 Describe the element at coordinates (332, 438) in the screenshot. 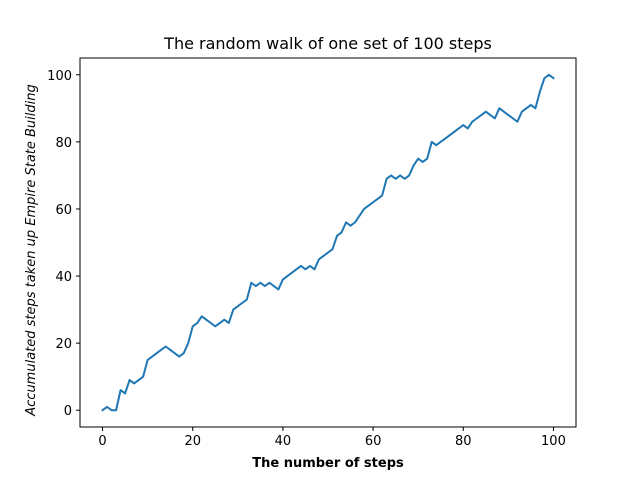

I see `x-axis-ticks: 0 20 40 60 80 100` at that location.